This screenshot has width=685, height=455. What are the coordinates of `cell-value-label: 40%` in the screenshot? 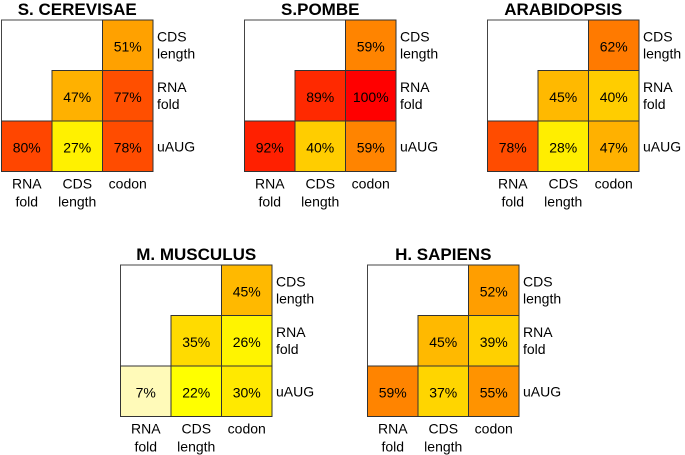 It's located at (614, 97).